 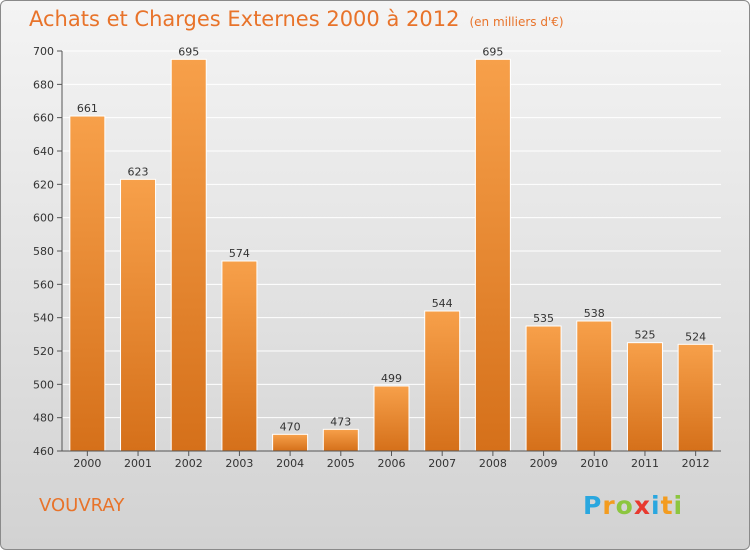 I want to click on x-tick-label: 2008, so click(x=493, y=463).